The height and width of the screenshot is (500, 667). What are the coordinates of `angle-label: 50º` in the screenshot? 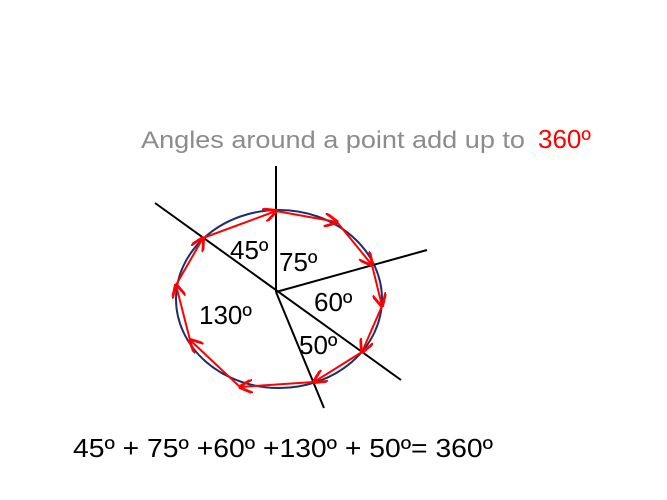 It's located at (318, 345).